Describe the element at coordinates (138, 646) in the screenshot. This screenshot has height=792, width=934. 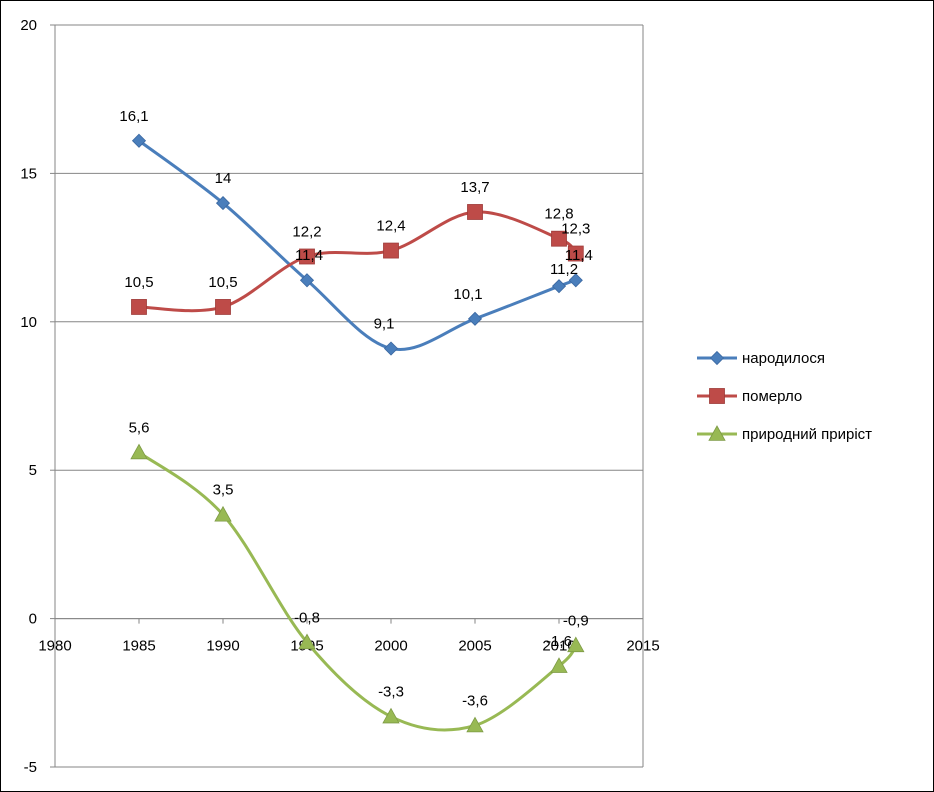
I see `x-tick-label: 1985` at that location.